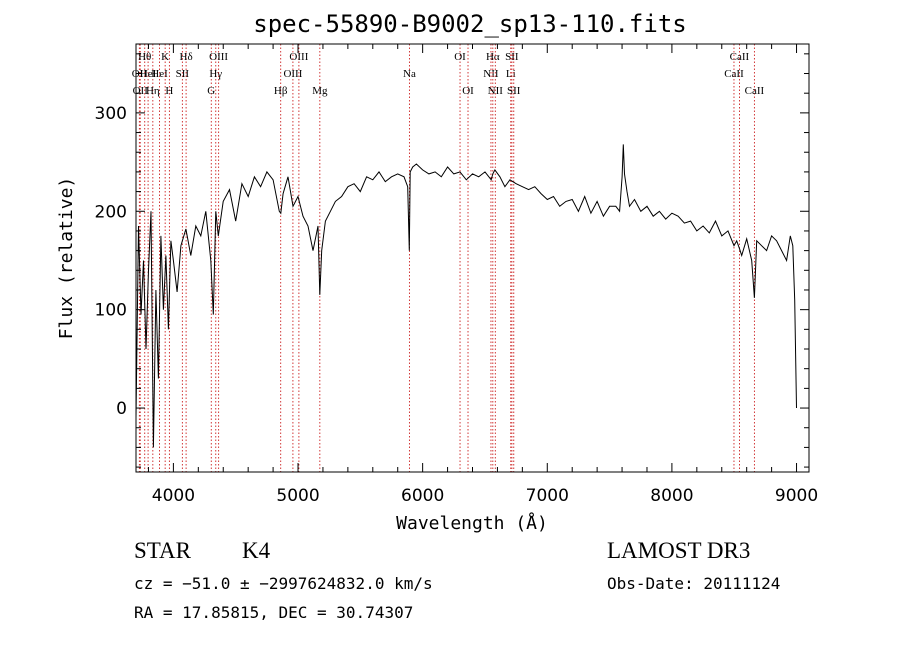  What do you see at coordinates (297, 496) in the screenshot?
I see `x-tick-label: 5000` at bounding box center [297, 496].